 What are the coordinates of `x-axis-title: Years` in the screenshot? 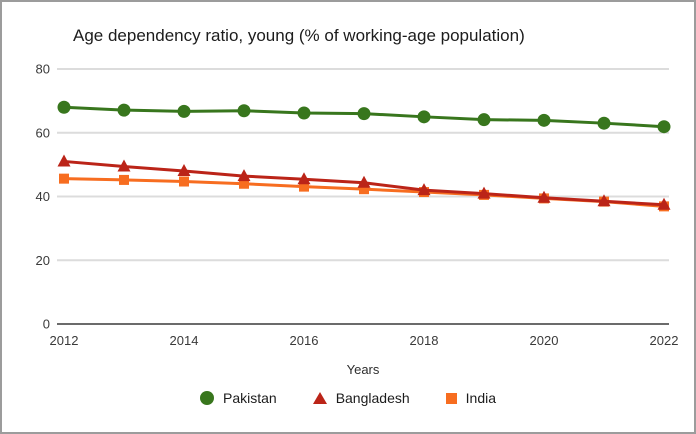 It's located at (363, 369).